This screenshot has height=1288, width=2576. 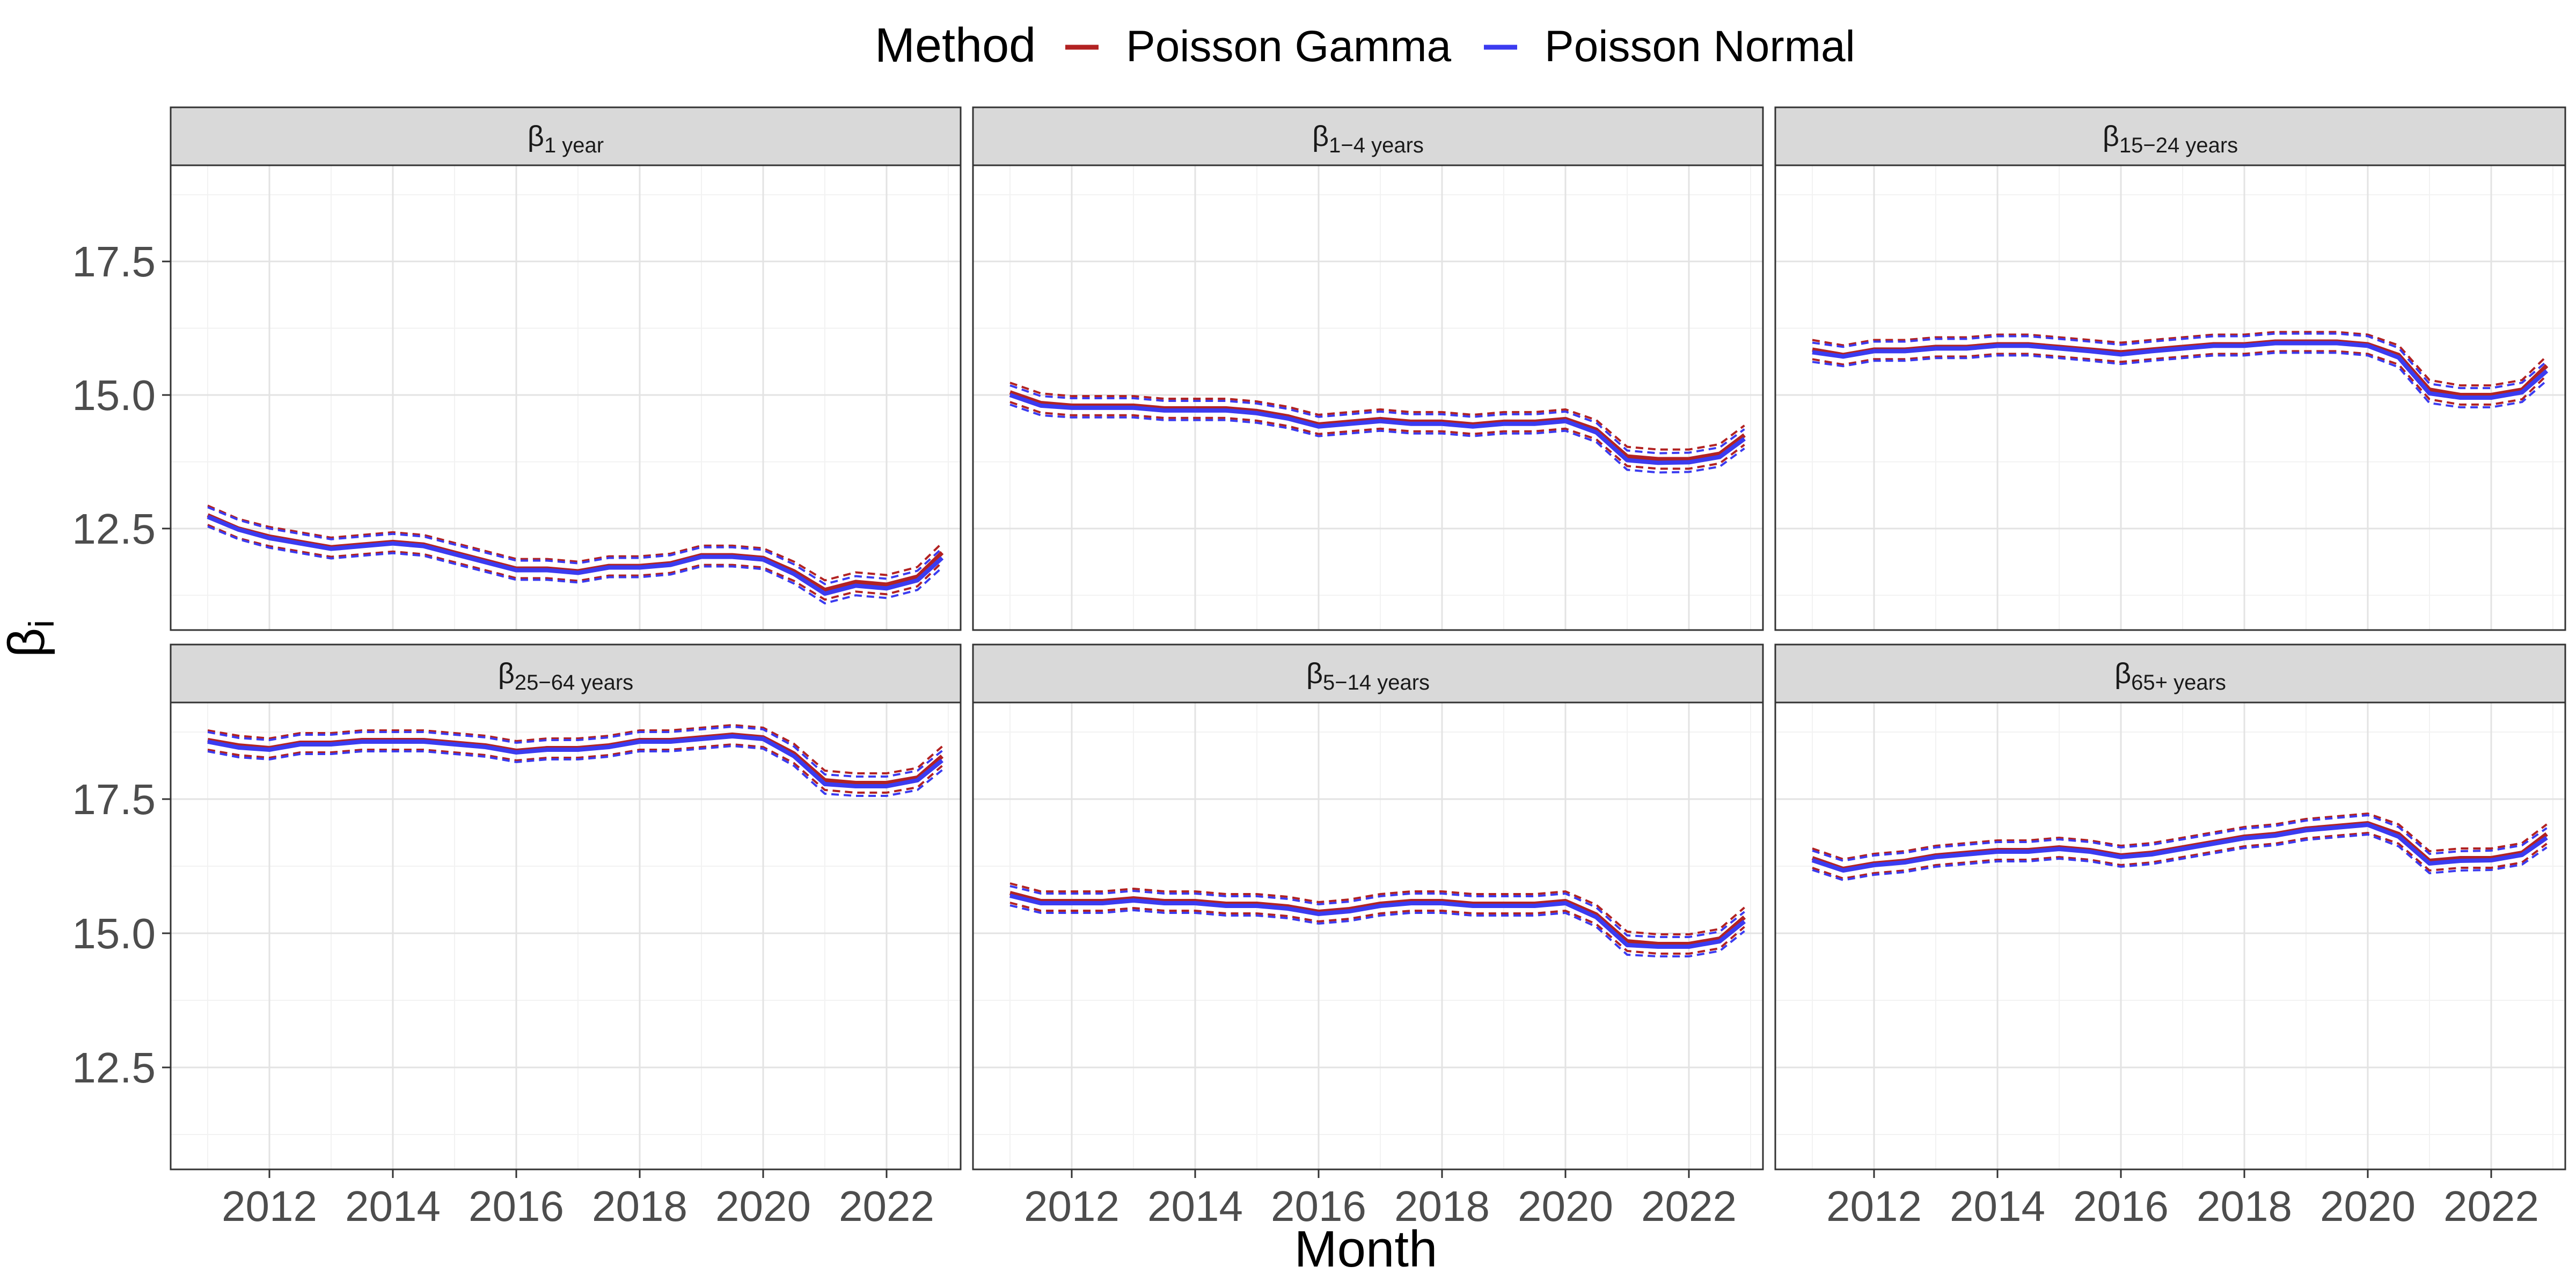 I want to click on panel-1-year: β1 year, so click(x=566, y=368).